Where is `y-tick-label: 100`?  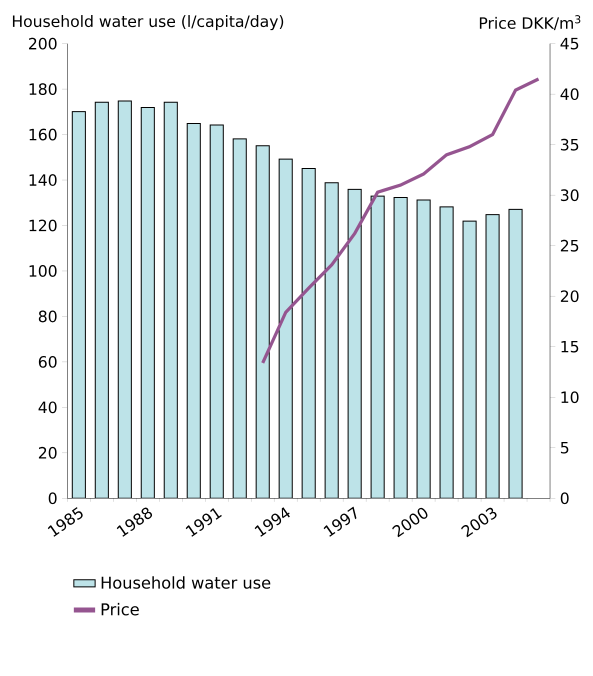
y-tick-label: 100 is located at coordinates (43, 271).